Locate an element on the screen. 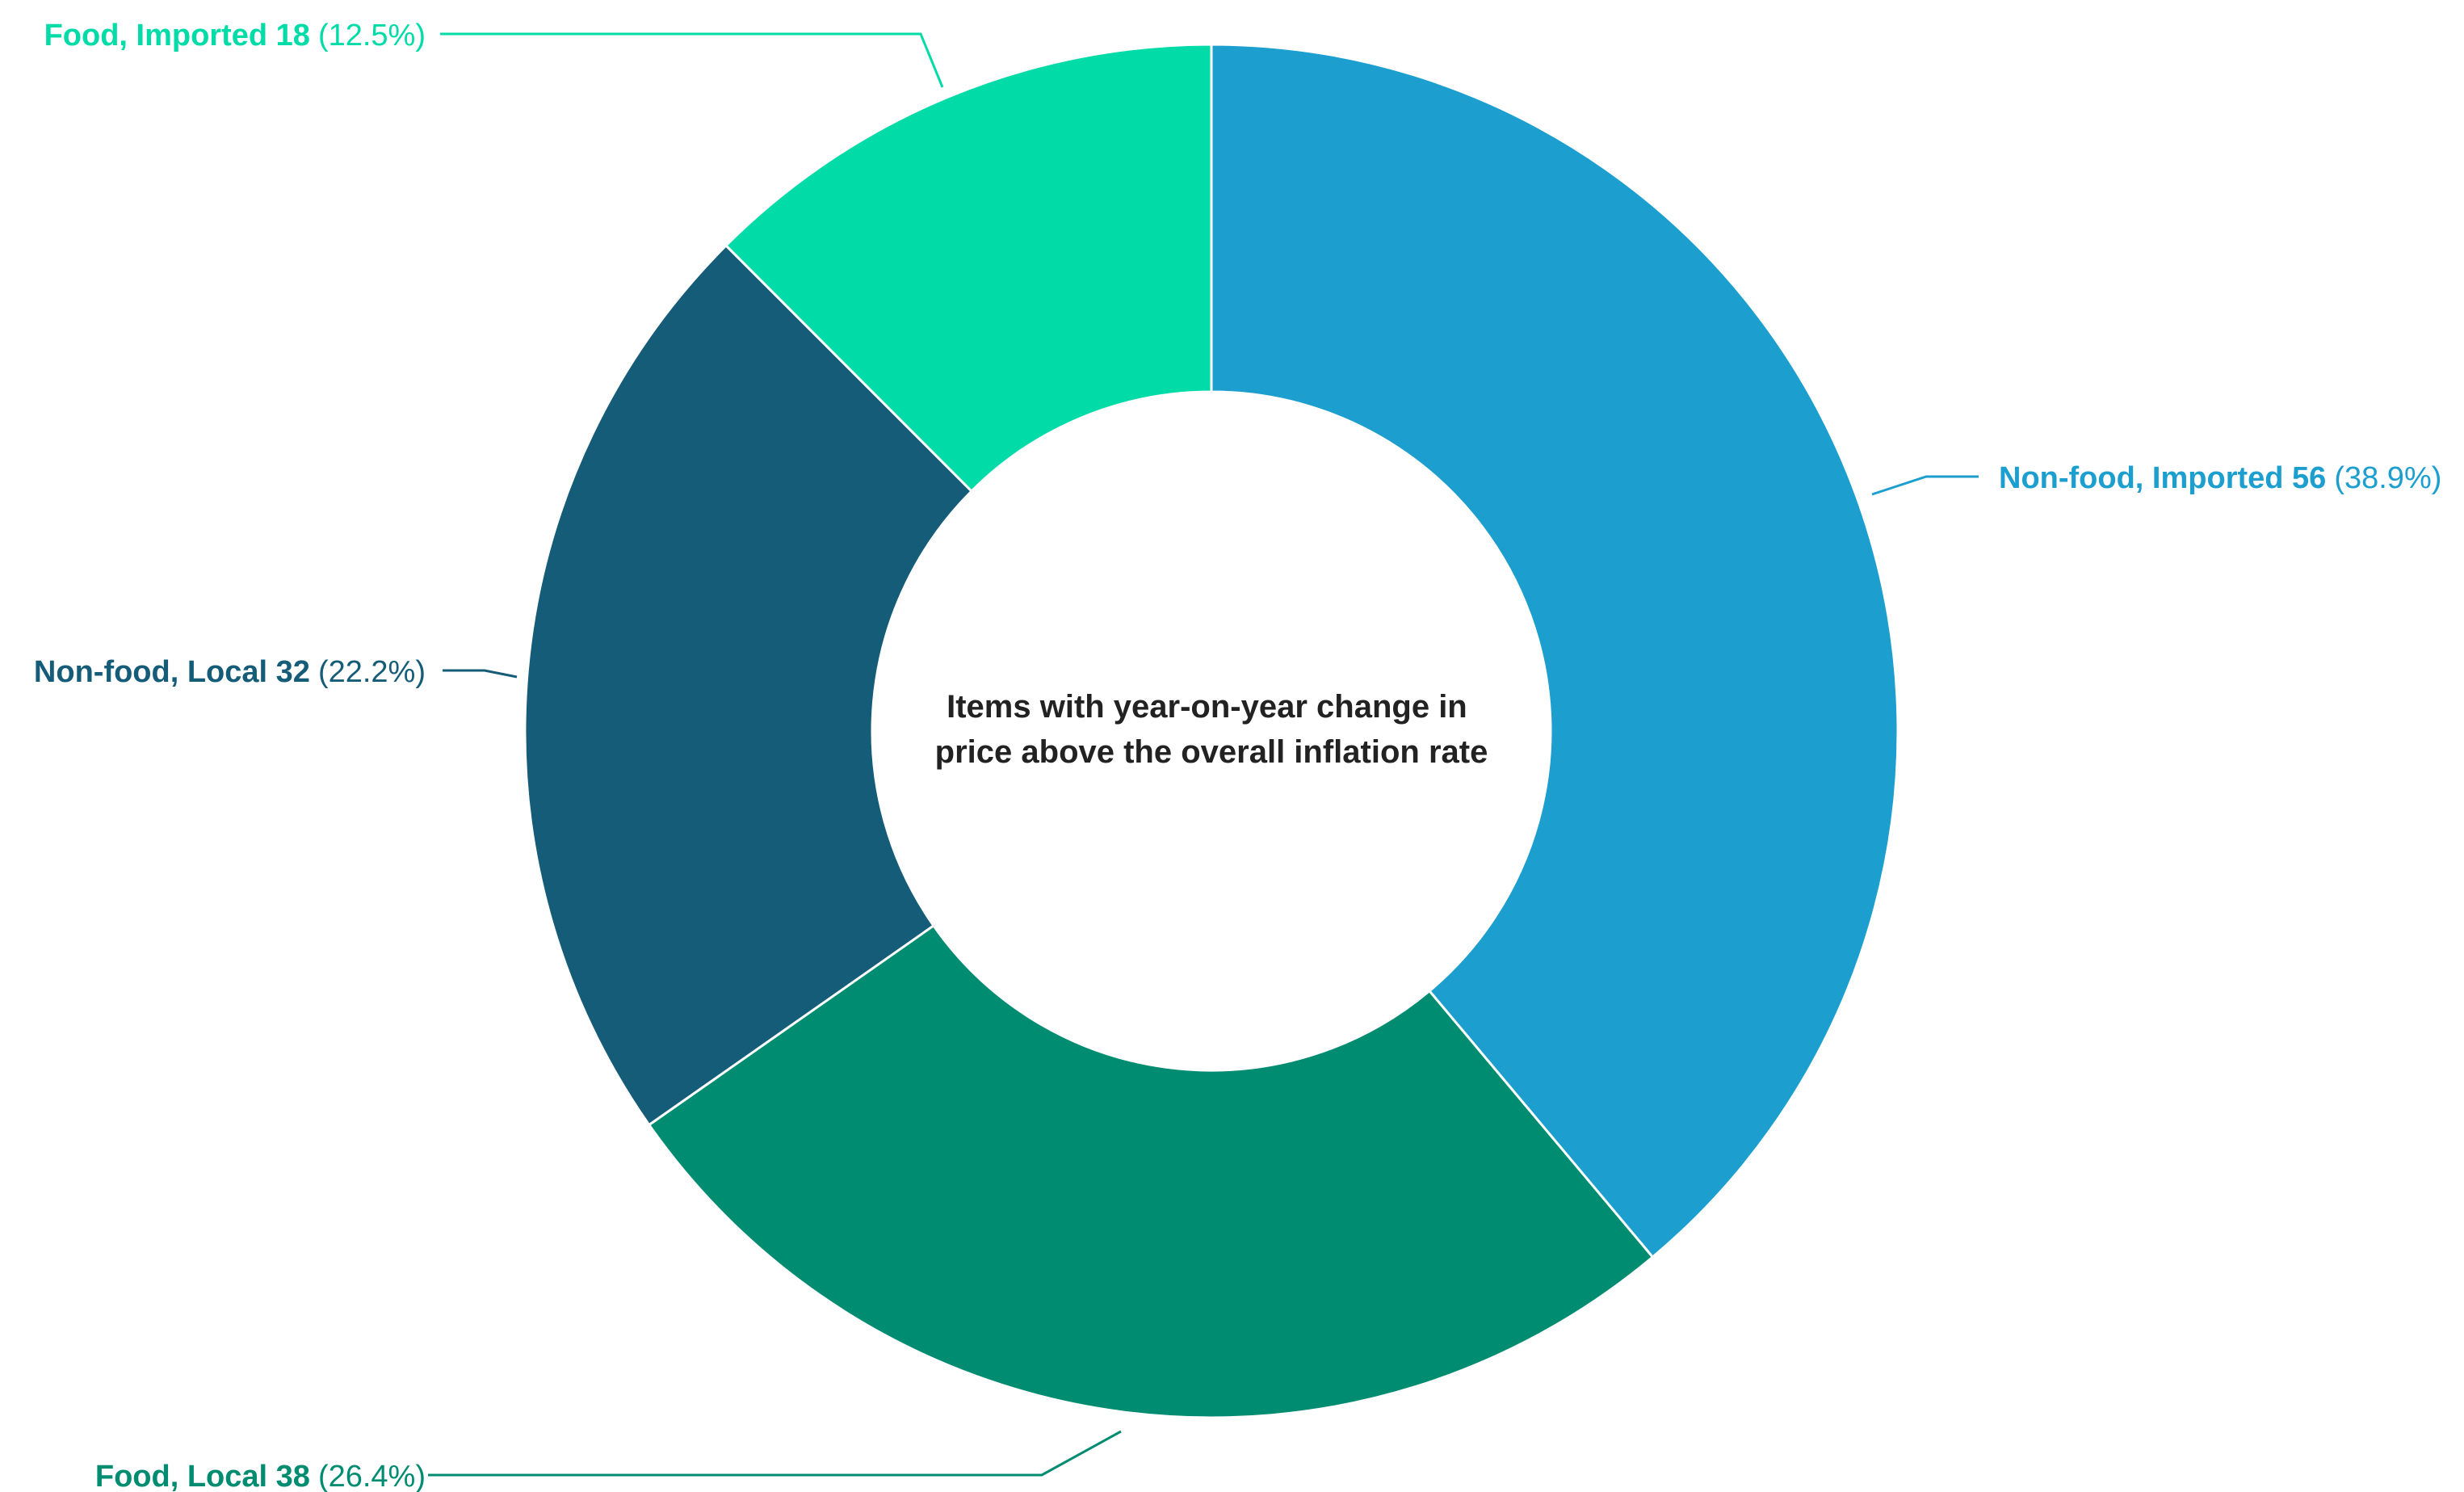  leader-line-non-food-local is located at coordinates (480, 674).